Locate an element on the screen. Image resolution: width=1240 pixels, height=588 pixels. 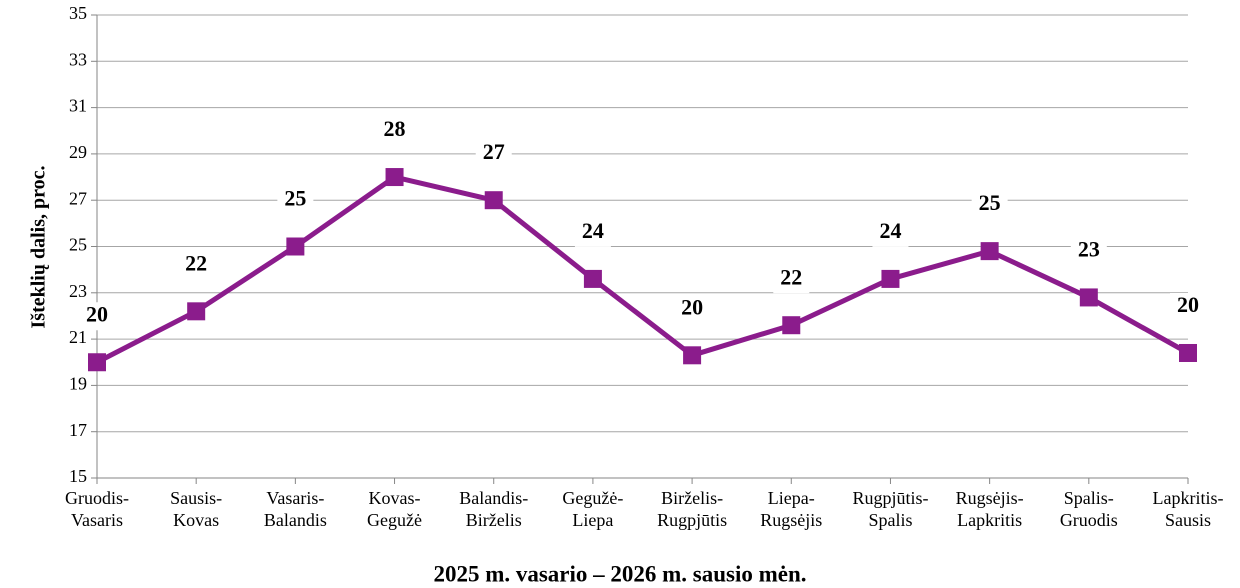
y-tick-label: 31 is located at coordinates (78, 106).